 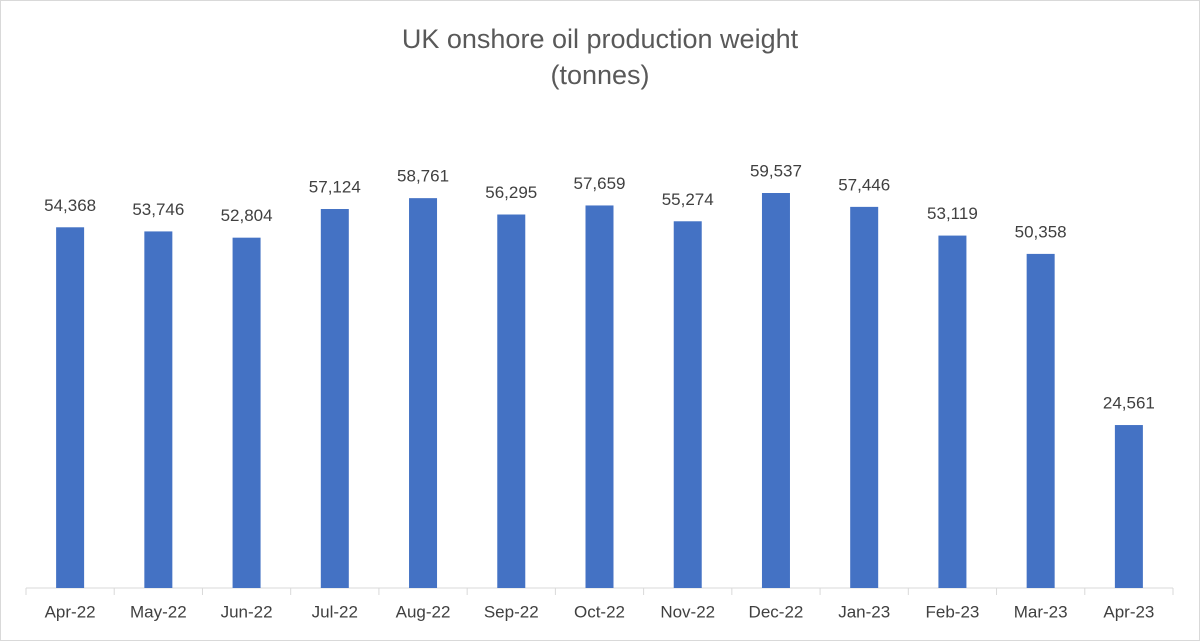 What do you see at coordinates (776, 611) in the screenshot?
I see `x-tick-label: Dec-22` at bounding box center [776, 611].